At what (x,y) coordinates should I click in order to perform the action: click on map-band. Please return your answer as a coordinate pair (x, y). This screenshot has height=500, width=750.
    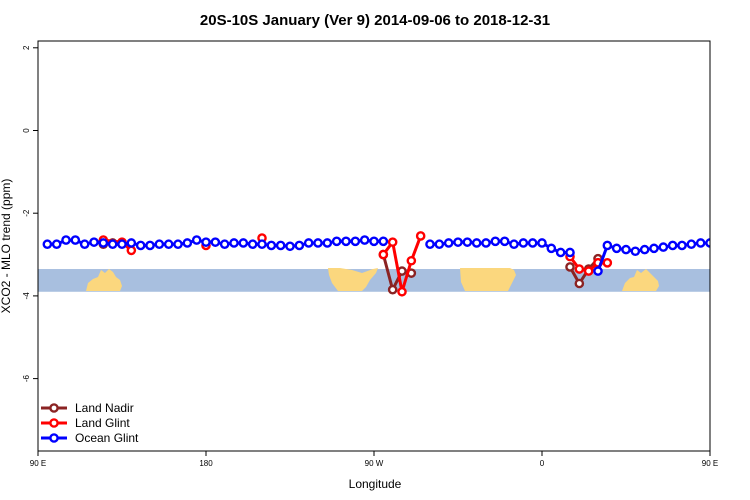
    Looking at the image, I should click on (374, 280).